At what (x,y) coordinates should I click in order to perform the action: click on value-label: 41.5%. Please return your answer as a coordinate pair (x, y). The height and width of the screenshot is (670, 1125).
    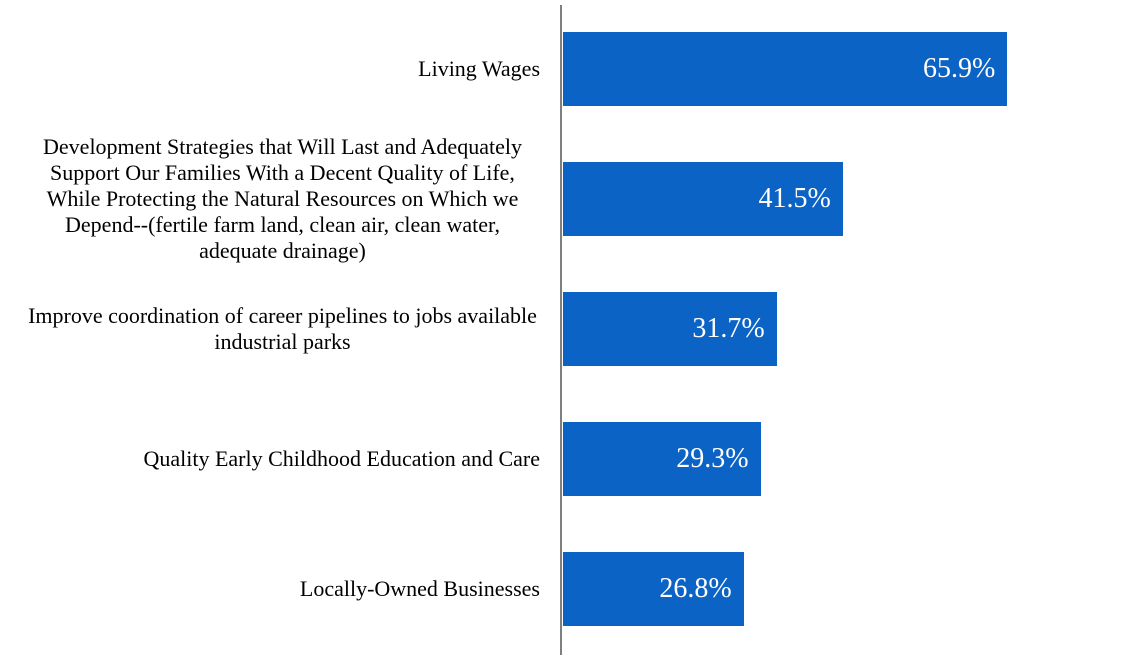
    Looking at the image, I should click on (794, 198).